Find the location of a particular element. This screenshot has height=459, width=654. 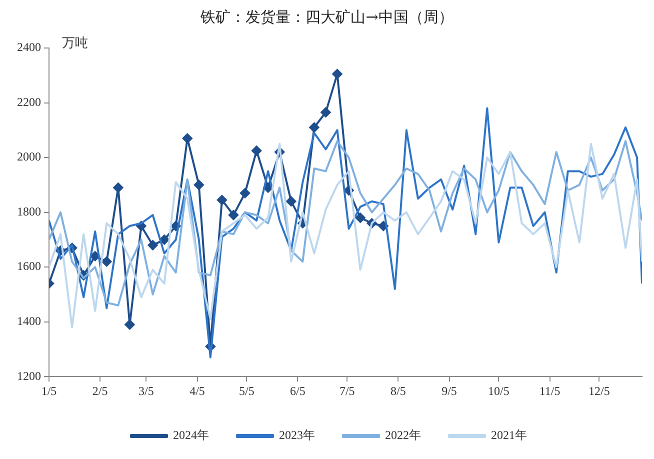

legend-label: 2024年 is located at coordinates (191, 435).